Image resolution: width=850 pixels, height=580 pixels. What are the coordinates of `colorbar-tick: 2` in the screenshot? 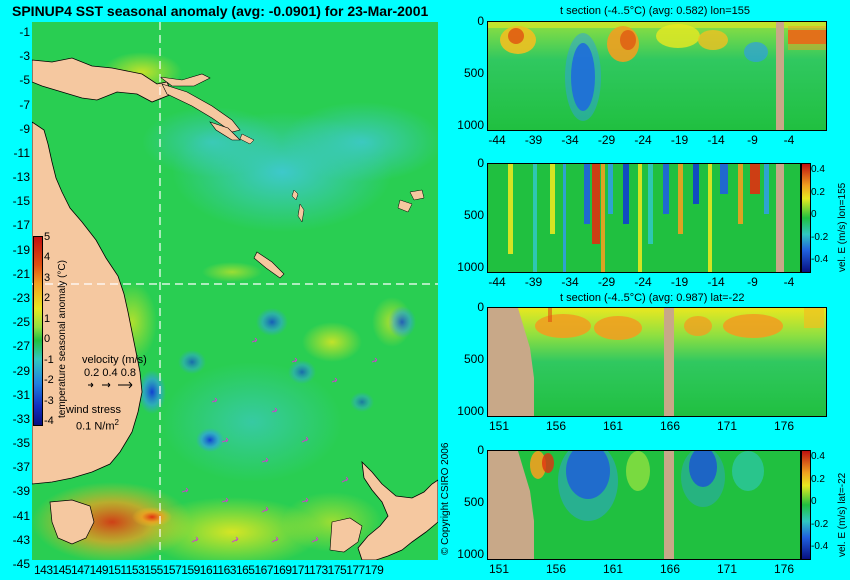 It's located at (47, 298).